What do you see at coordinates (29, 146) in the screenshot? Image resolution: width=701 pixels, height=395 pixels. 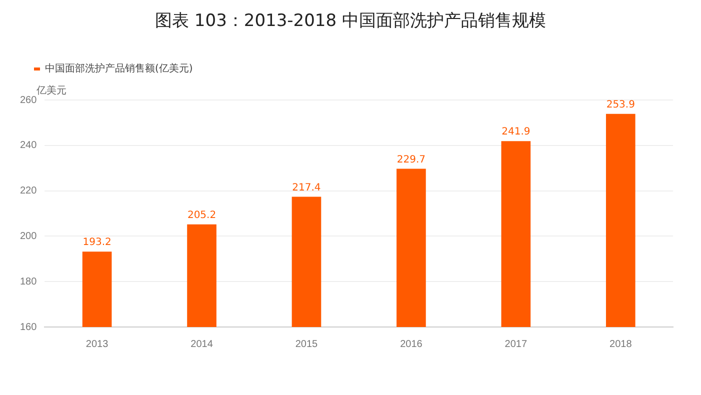 I see `y-tick-label: 240` at bounding box center [29, 146].